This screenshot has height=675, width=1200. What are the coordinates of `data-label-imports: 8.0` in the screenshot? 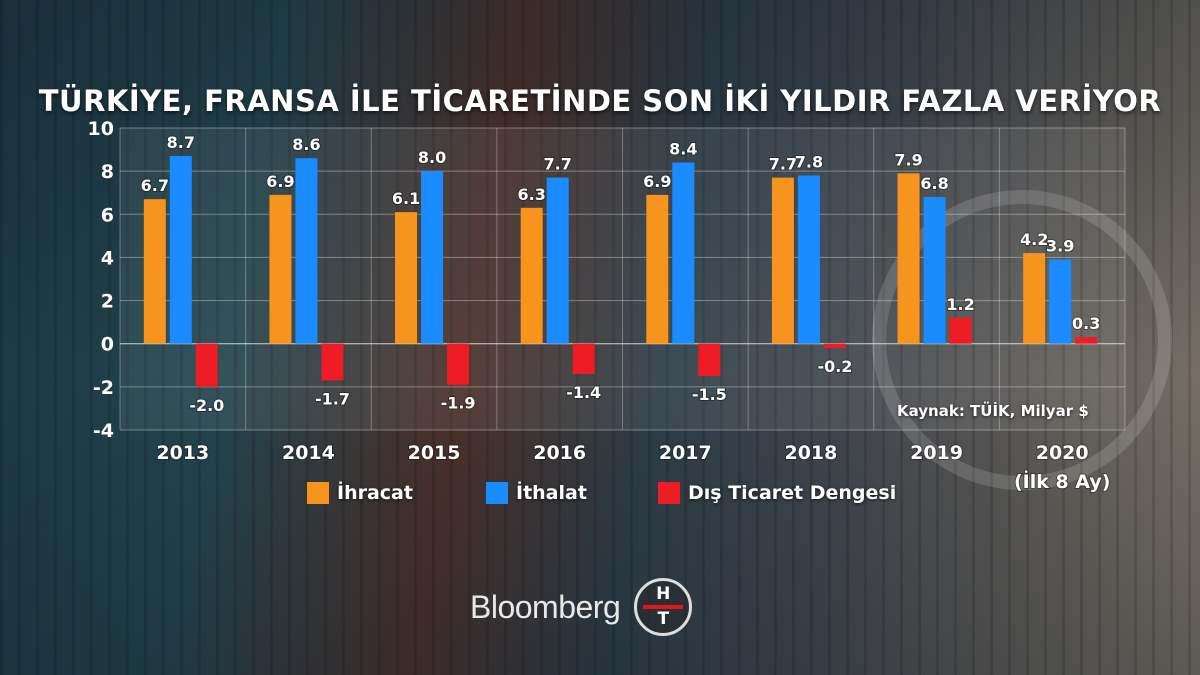 It's located at (432, 157).